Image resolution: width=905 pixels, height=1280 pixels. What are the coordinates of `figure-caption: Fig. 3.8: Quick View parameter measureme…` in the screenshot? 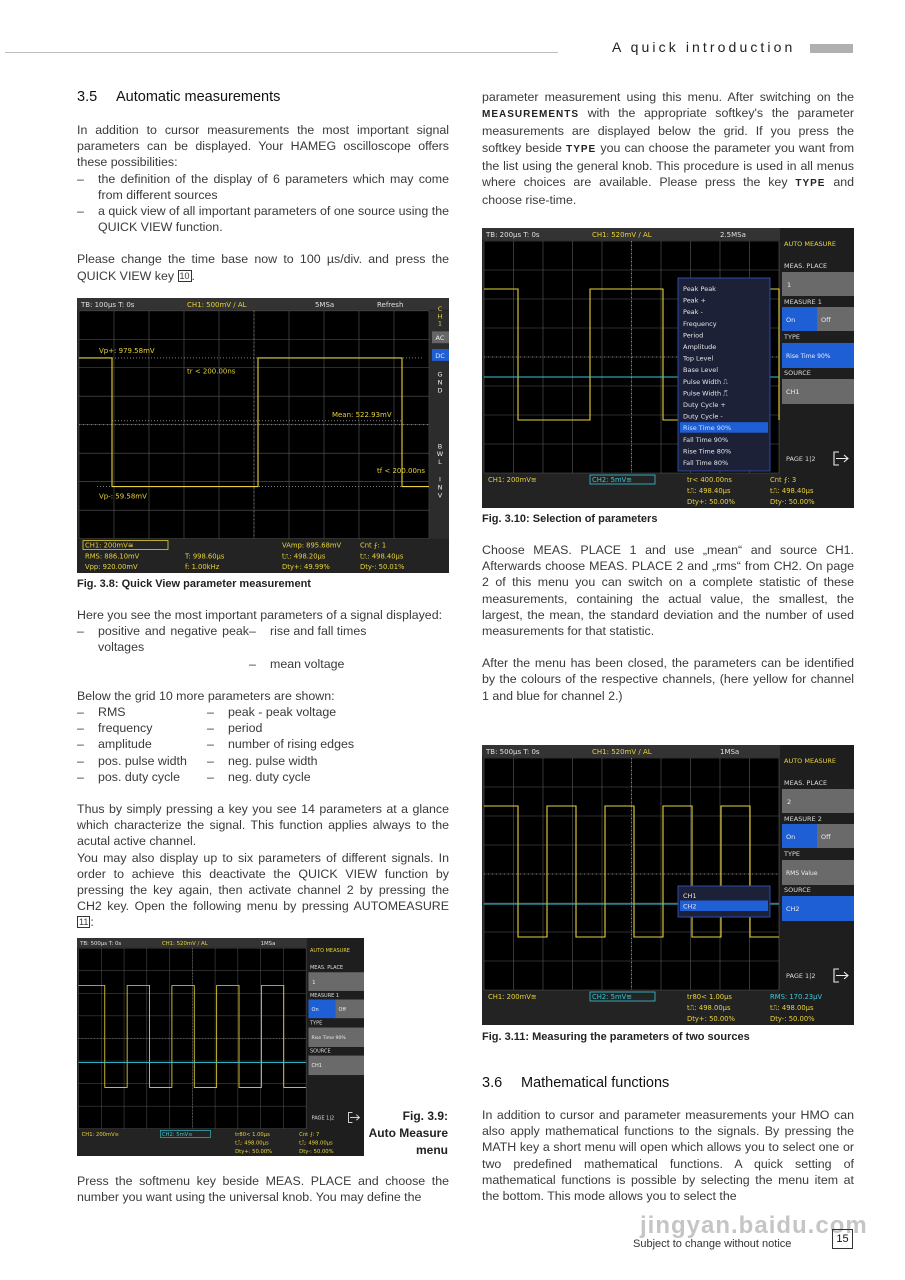 It's located at (194, 584).